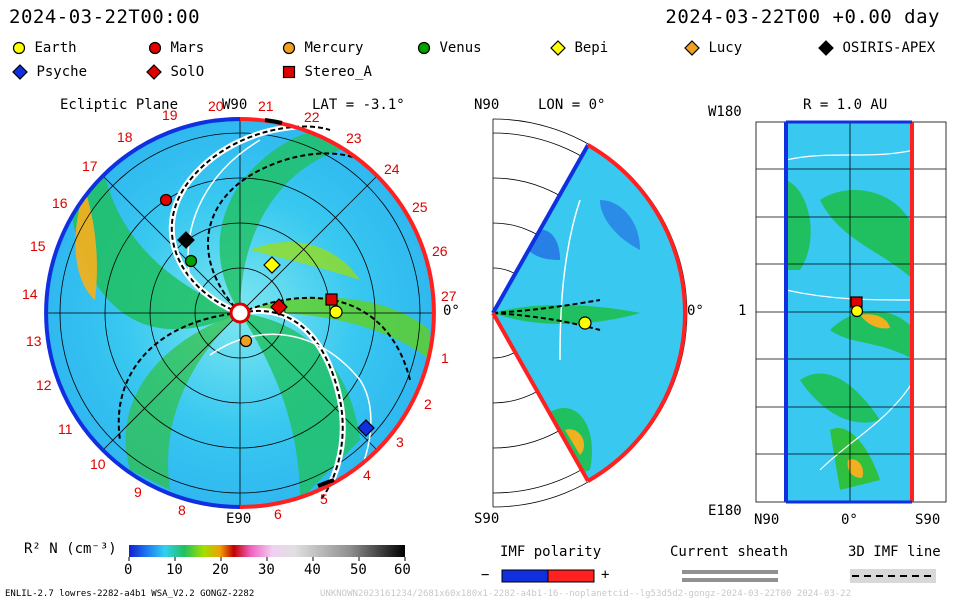 The height and width of the screenshot is (600, 960). Describe the element at coordinates (216, 106) in the screenshot. I see `carrington-label: 20` at that location.